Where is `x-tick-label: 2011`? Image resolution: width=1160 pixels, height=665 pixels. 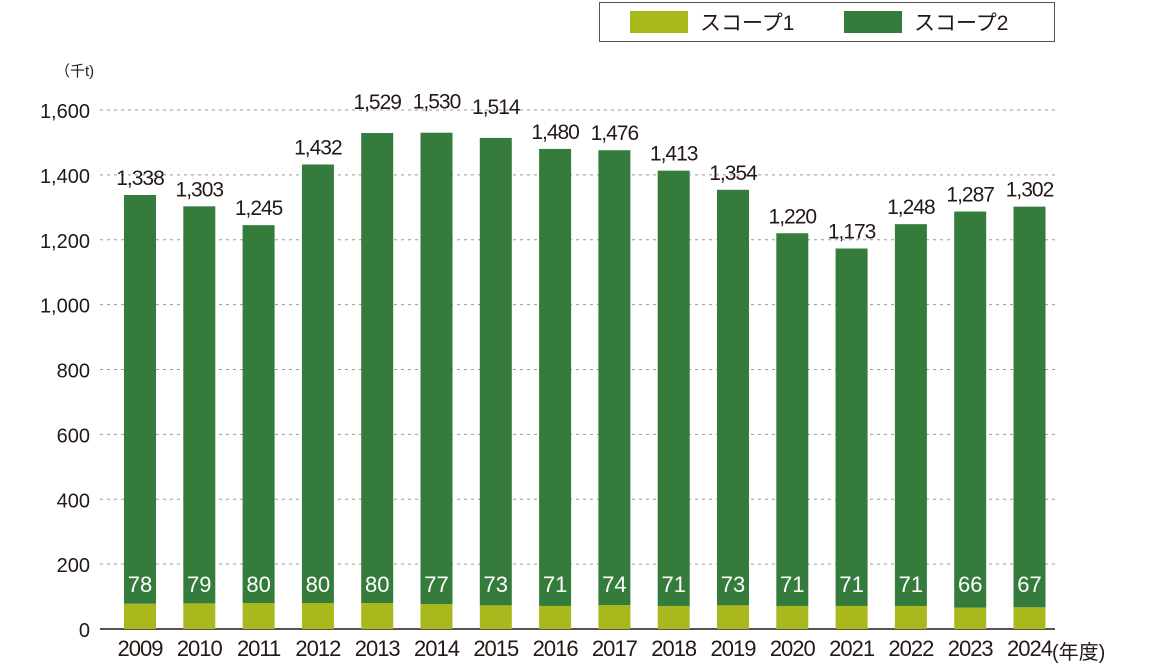
x-tick-label: 2011 is located at coordinates (259, 648).